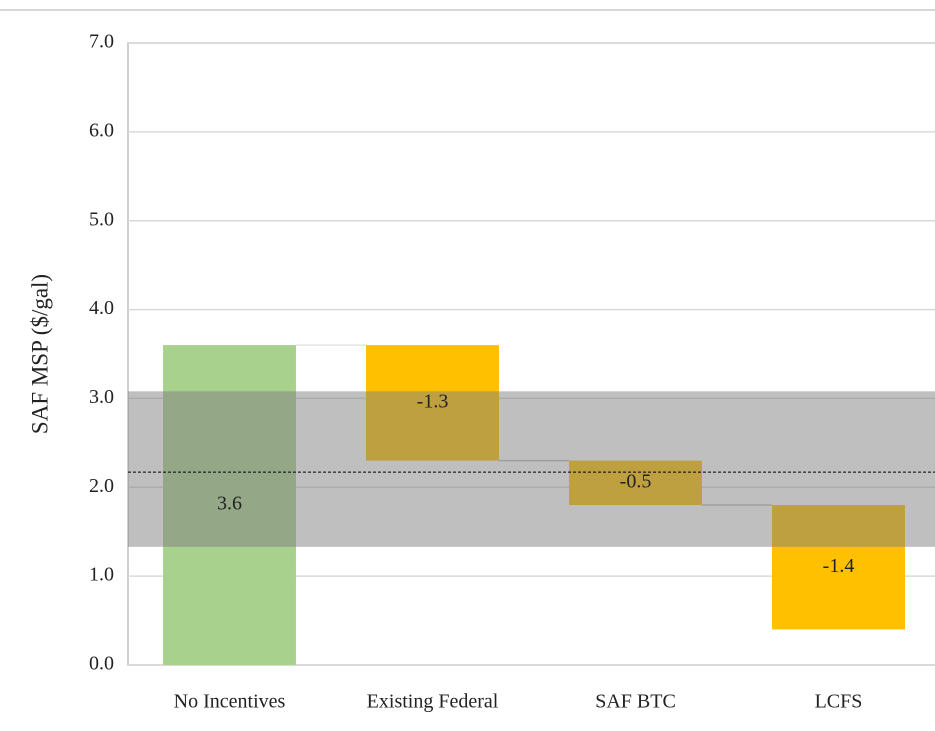  What do you see at coordinates (230, 702) in the screenshot?
I see `x-tick-label: No Incentives` at bounding box center [230, 702].